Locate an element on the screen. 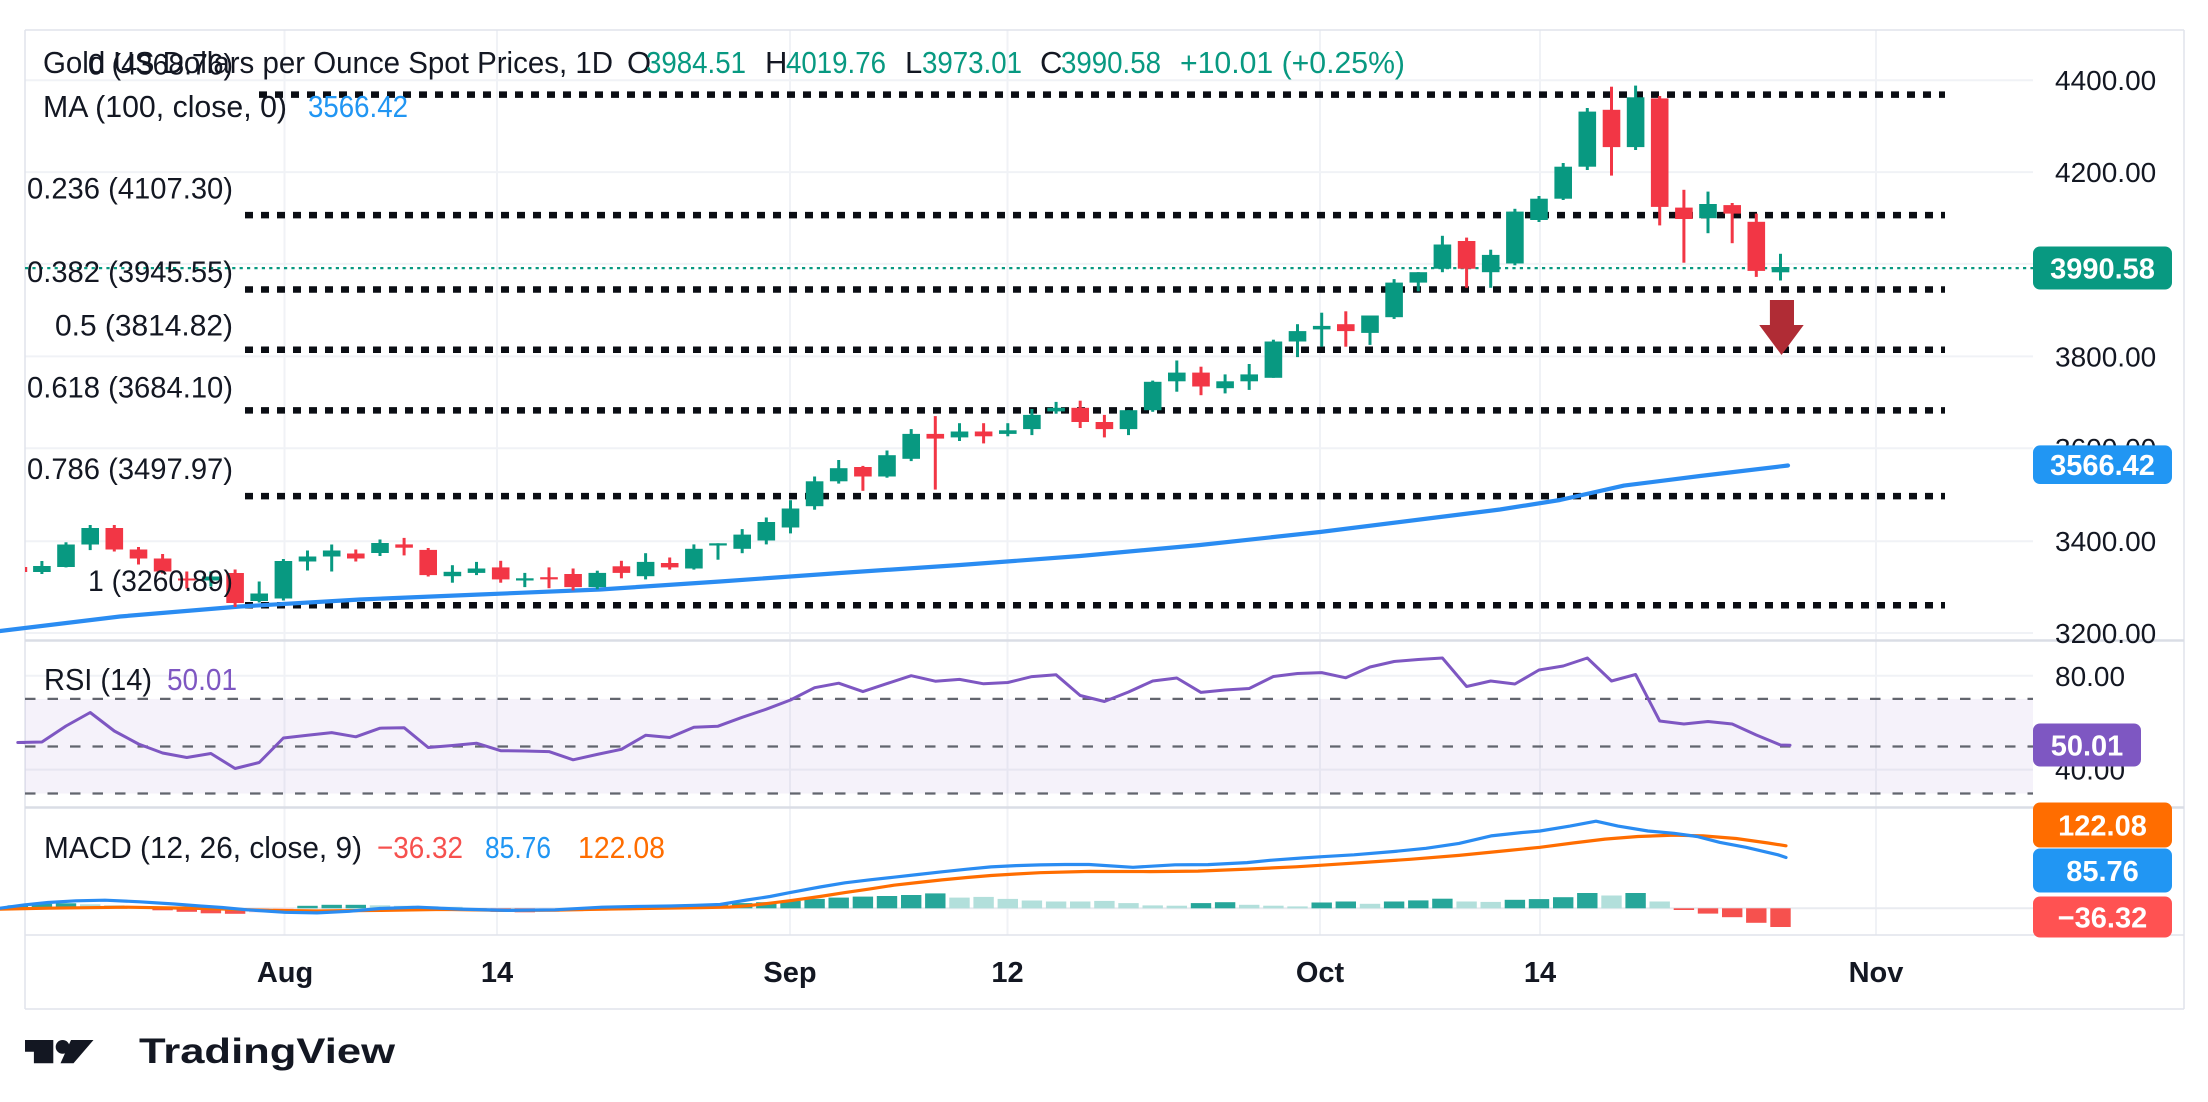 This screenshot has width=2208, height=1102. svg-text: RSI (14) is located at coordinates (98, 679).